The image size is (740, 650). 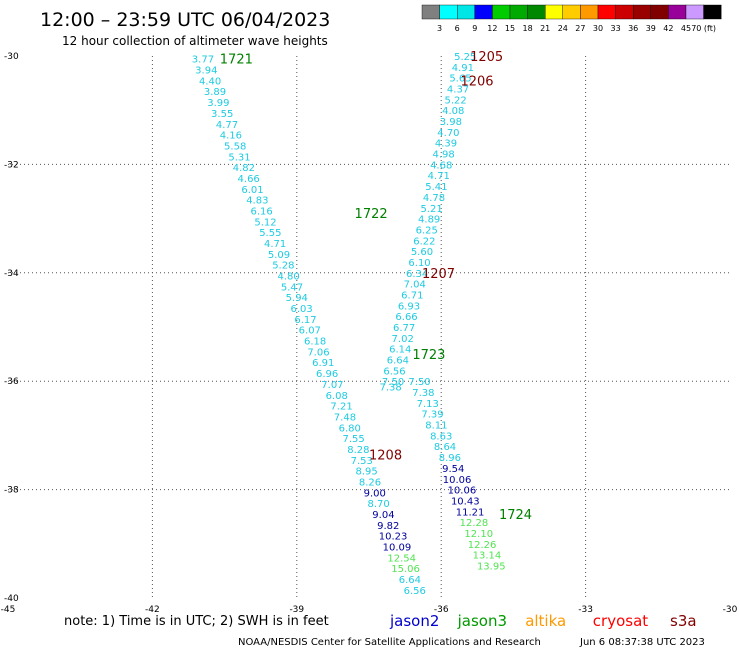 I want to click on satellite-legend-altika: altika, so click(x=545, y=621).